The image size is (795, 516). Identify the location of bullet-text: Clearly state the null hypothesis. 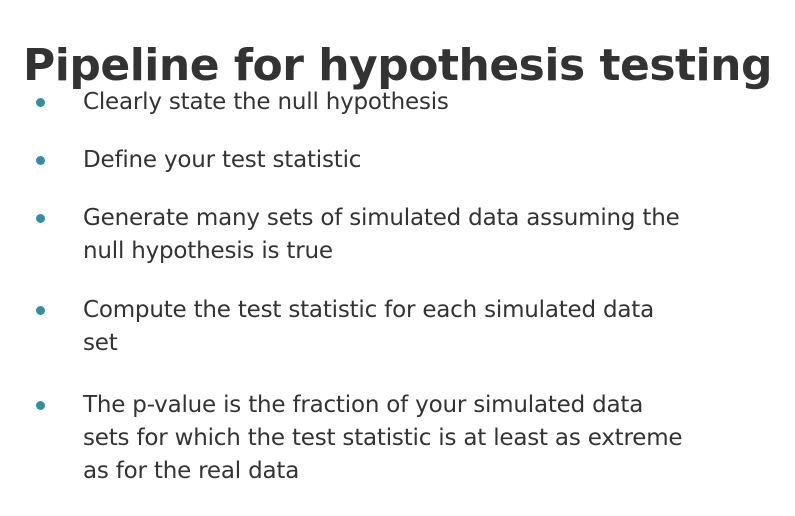
(266, 102).